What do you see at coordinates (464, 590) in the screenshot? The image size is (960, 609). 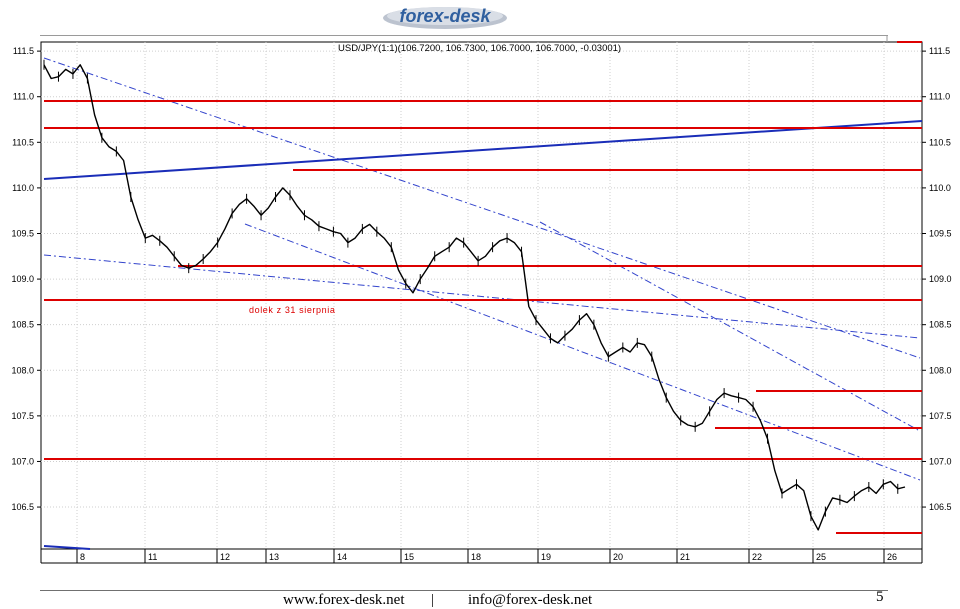 I see `footer-rule` at bounding box center [464, 590].